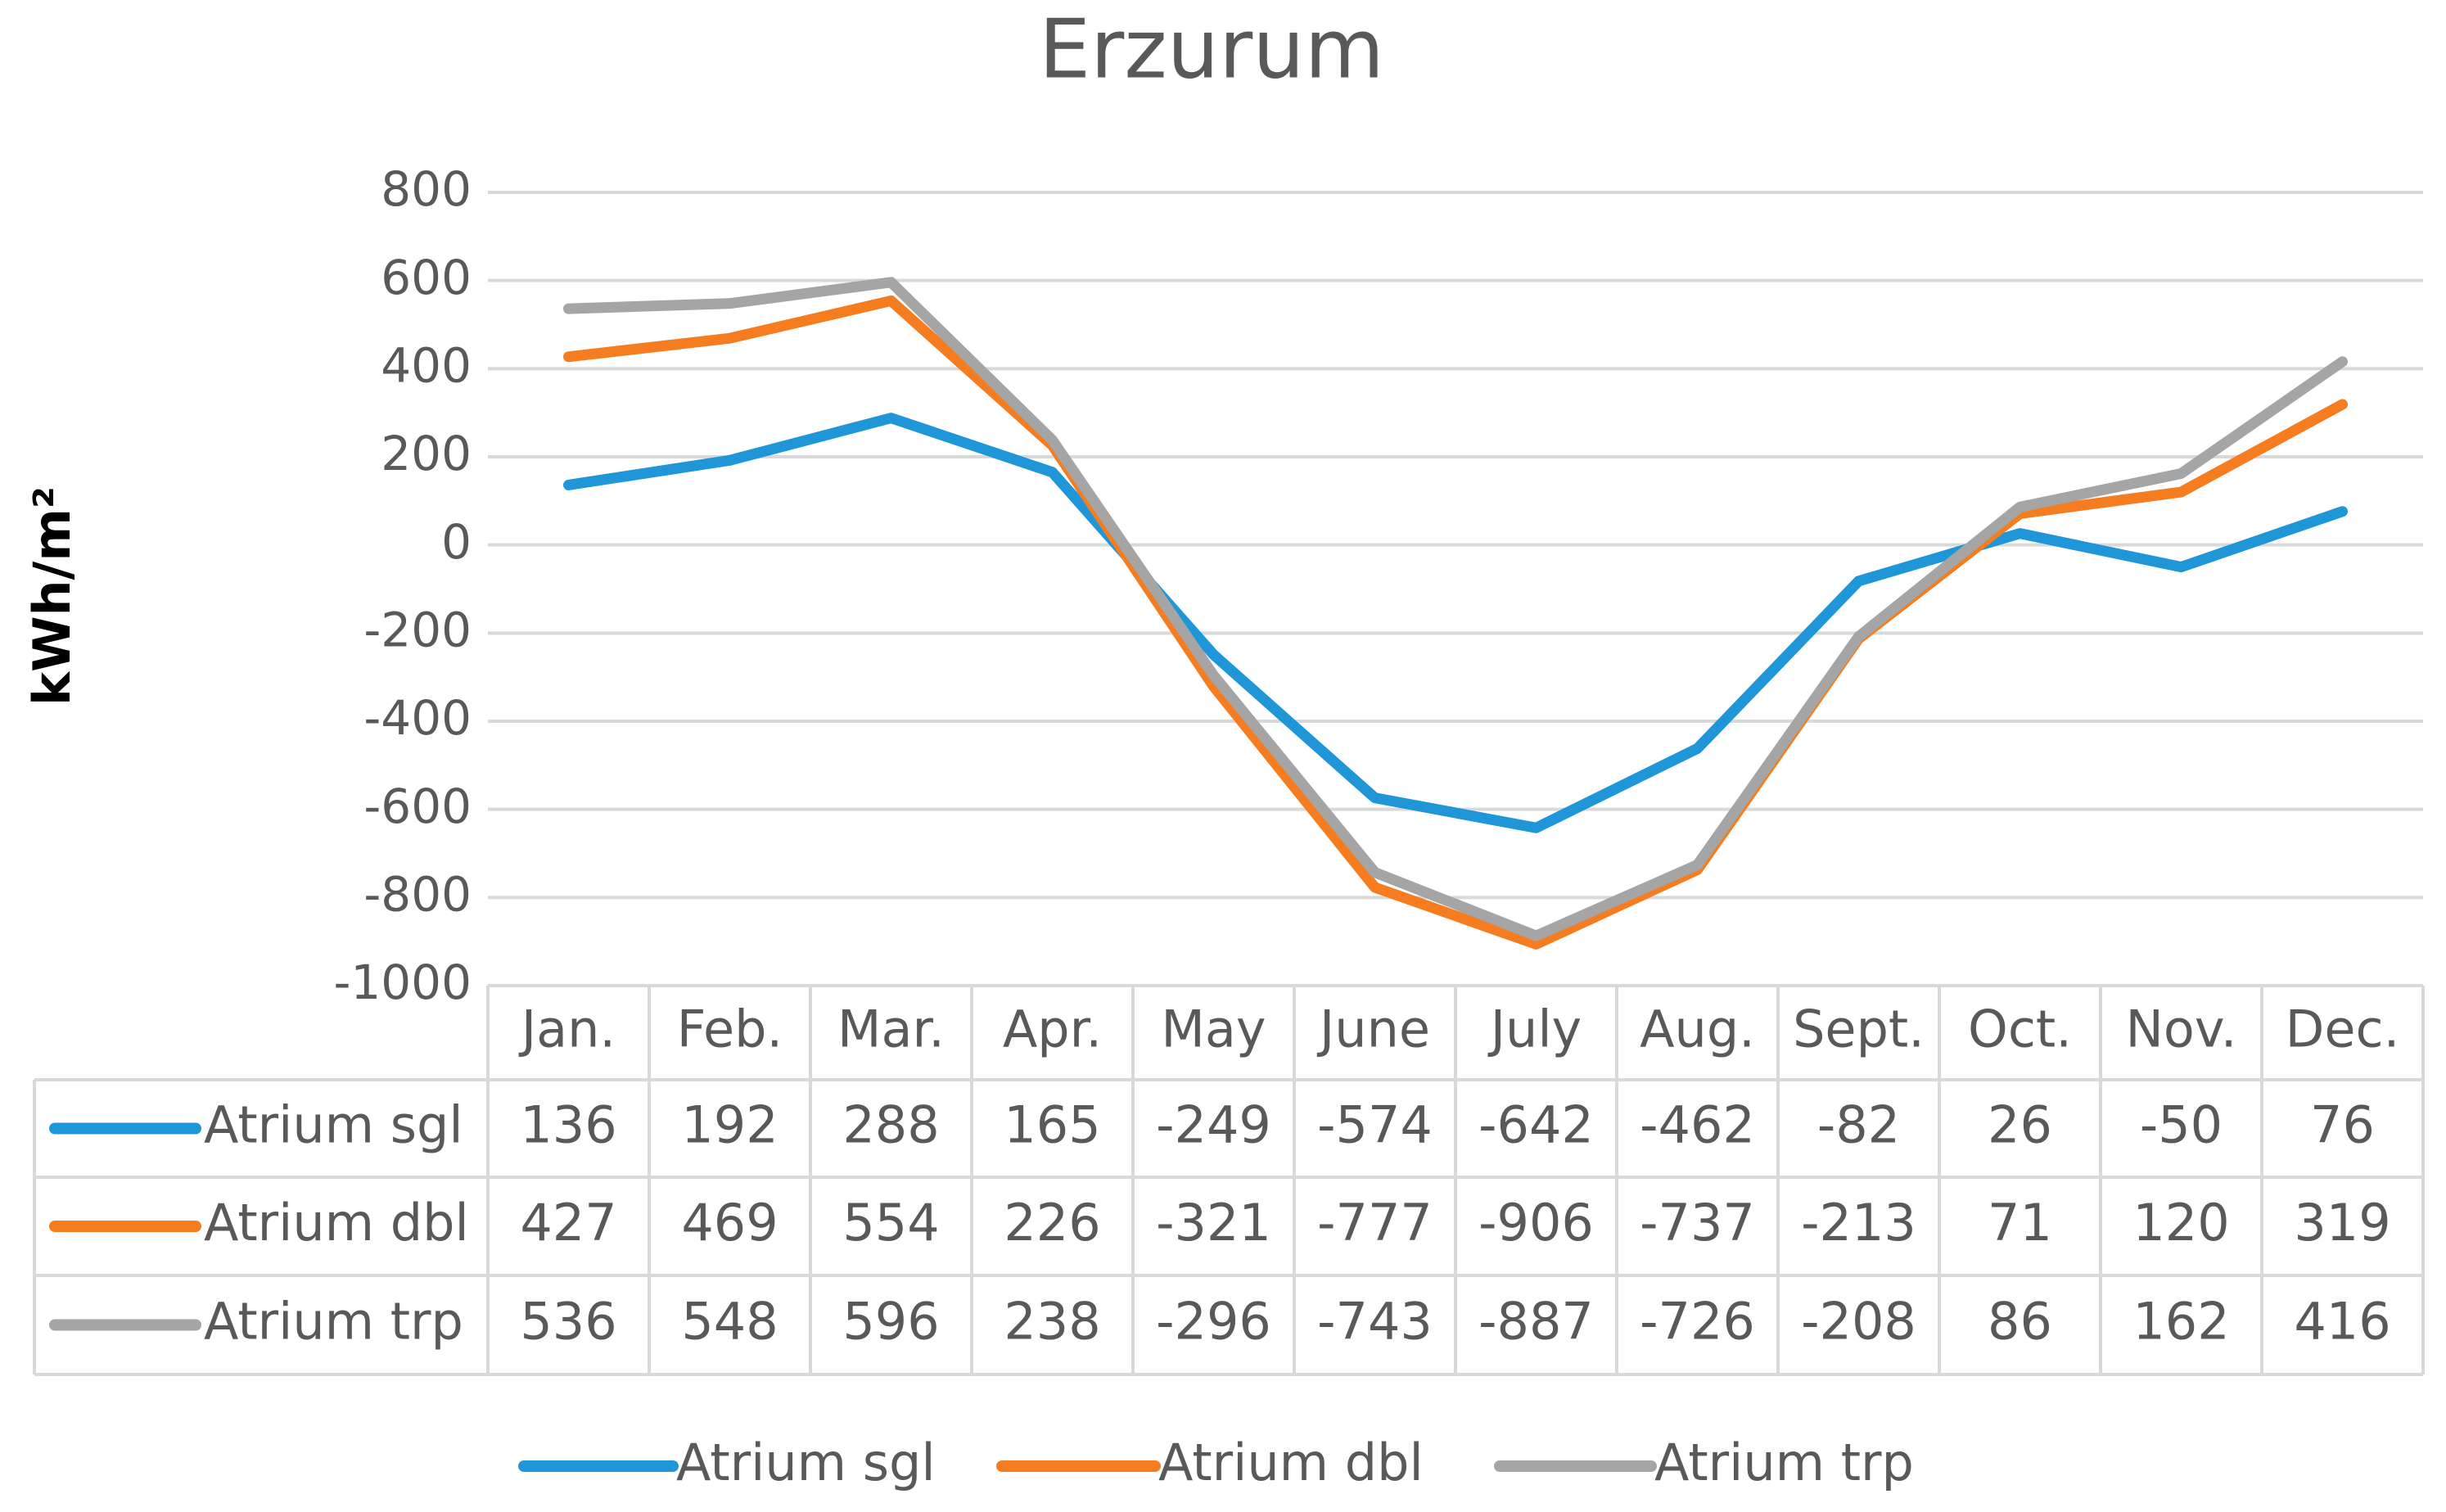 The width and height of the screenshot is (2446, 1512). I want to click on table-value: 192, so click(729, 1125).